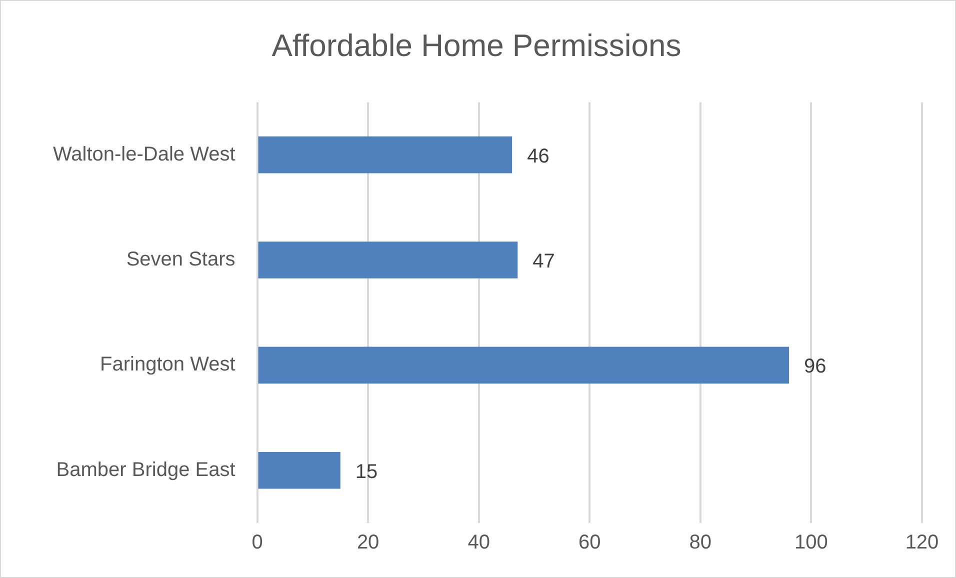 This screenshot has width=956, height=578. Describe the element at coordinates (543, 261) in the screenshot. I see `data-label: 47` at that location.